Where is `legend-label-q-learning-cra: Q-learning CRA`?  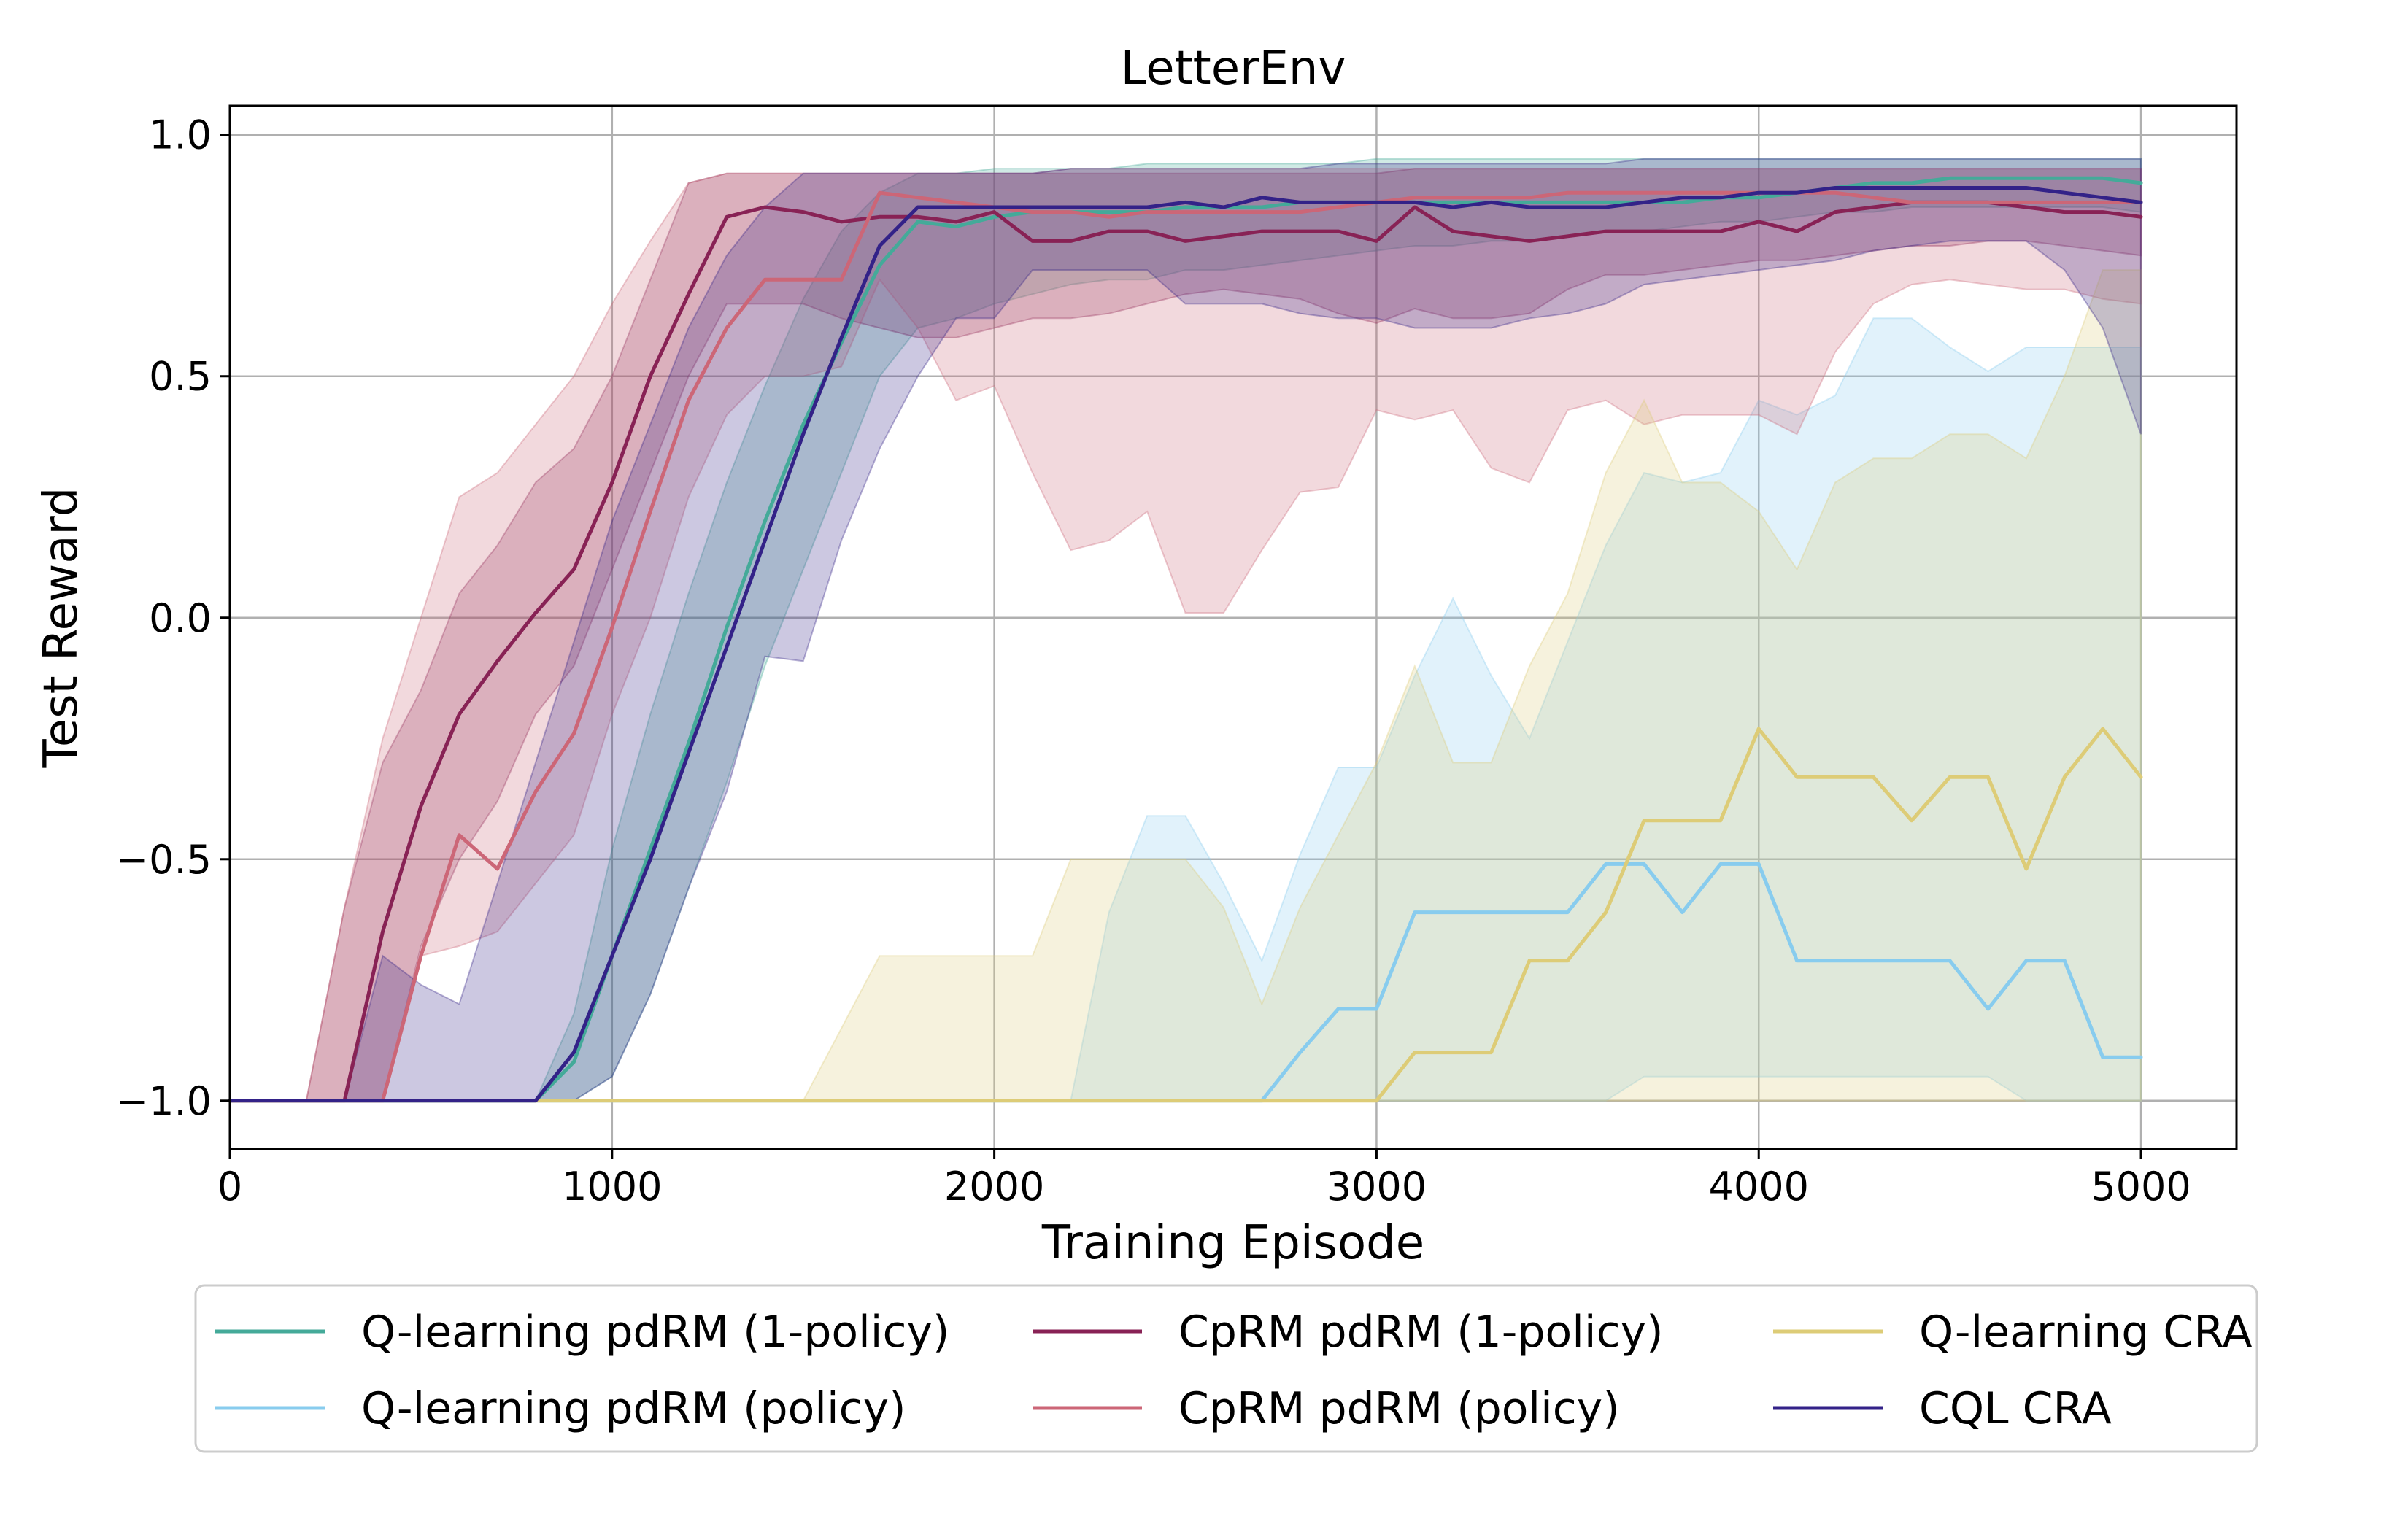
legend-label-q-learning-cra: Q-learning CRA is located at coordinates (2086, 1332).